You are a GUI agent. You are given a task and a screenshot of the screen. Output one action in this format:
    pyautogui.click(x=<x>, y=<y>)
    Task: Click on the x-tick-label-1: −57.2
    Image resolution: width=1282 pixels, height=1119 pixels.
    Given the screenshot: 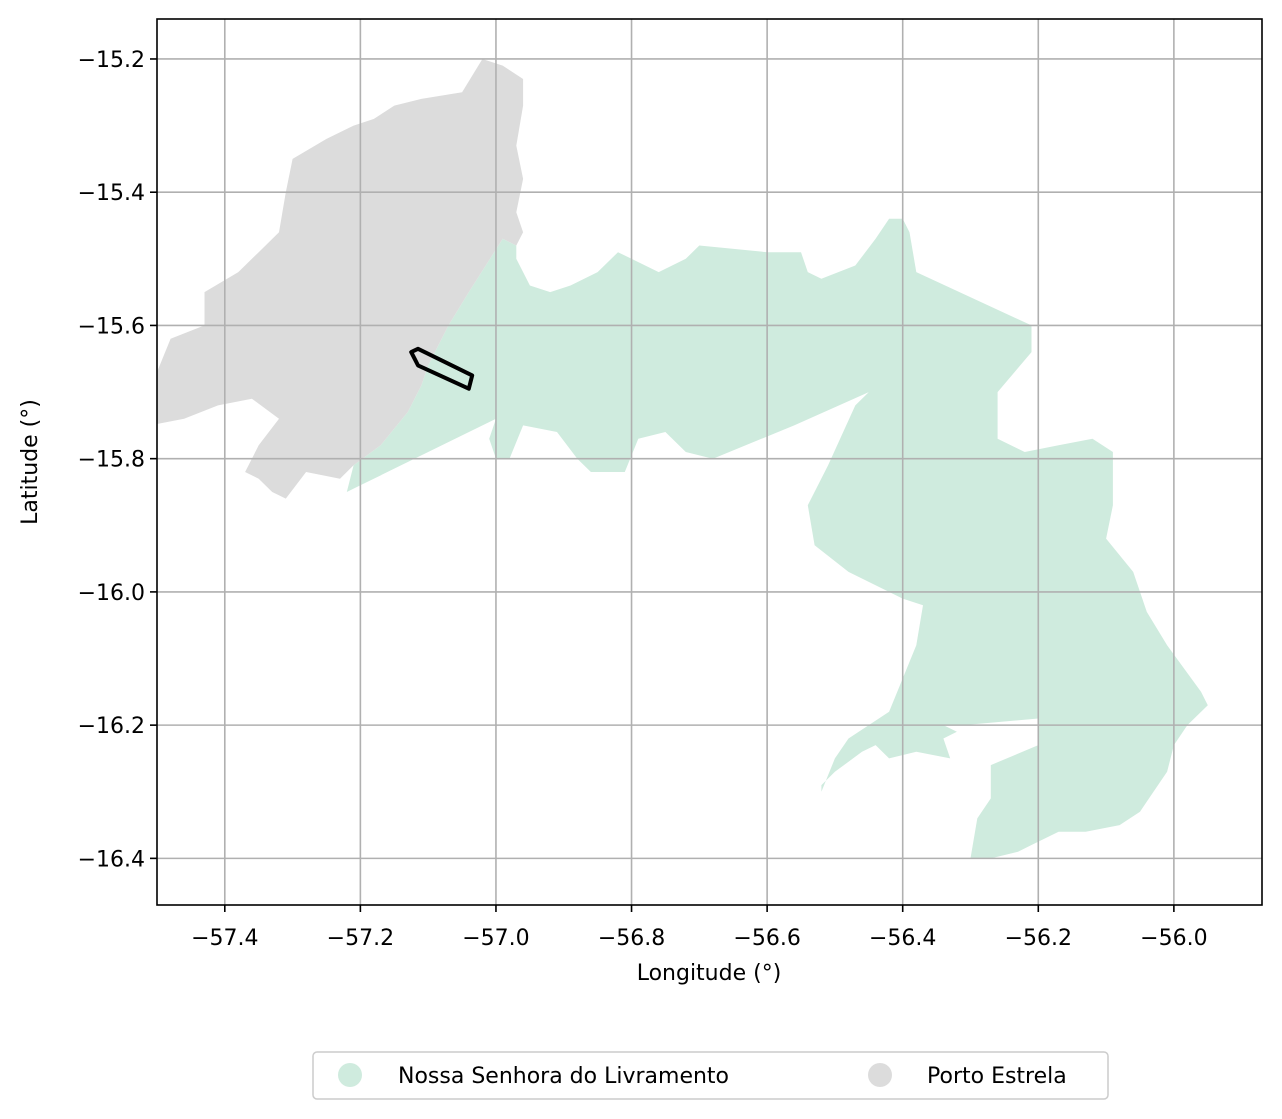 What is the action you would take?
    pyautogui.click(x=360, y=938)
    